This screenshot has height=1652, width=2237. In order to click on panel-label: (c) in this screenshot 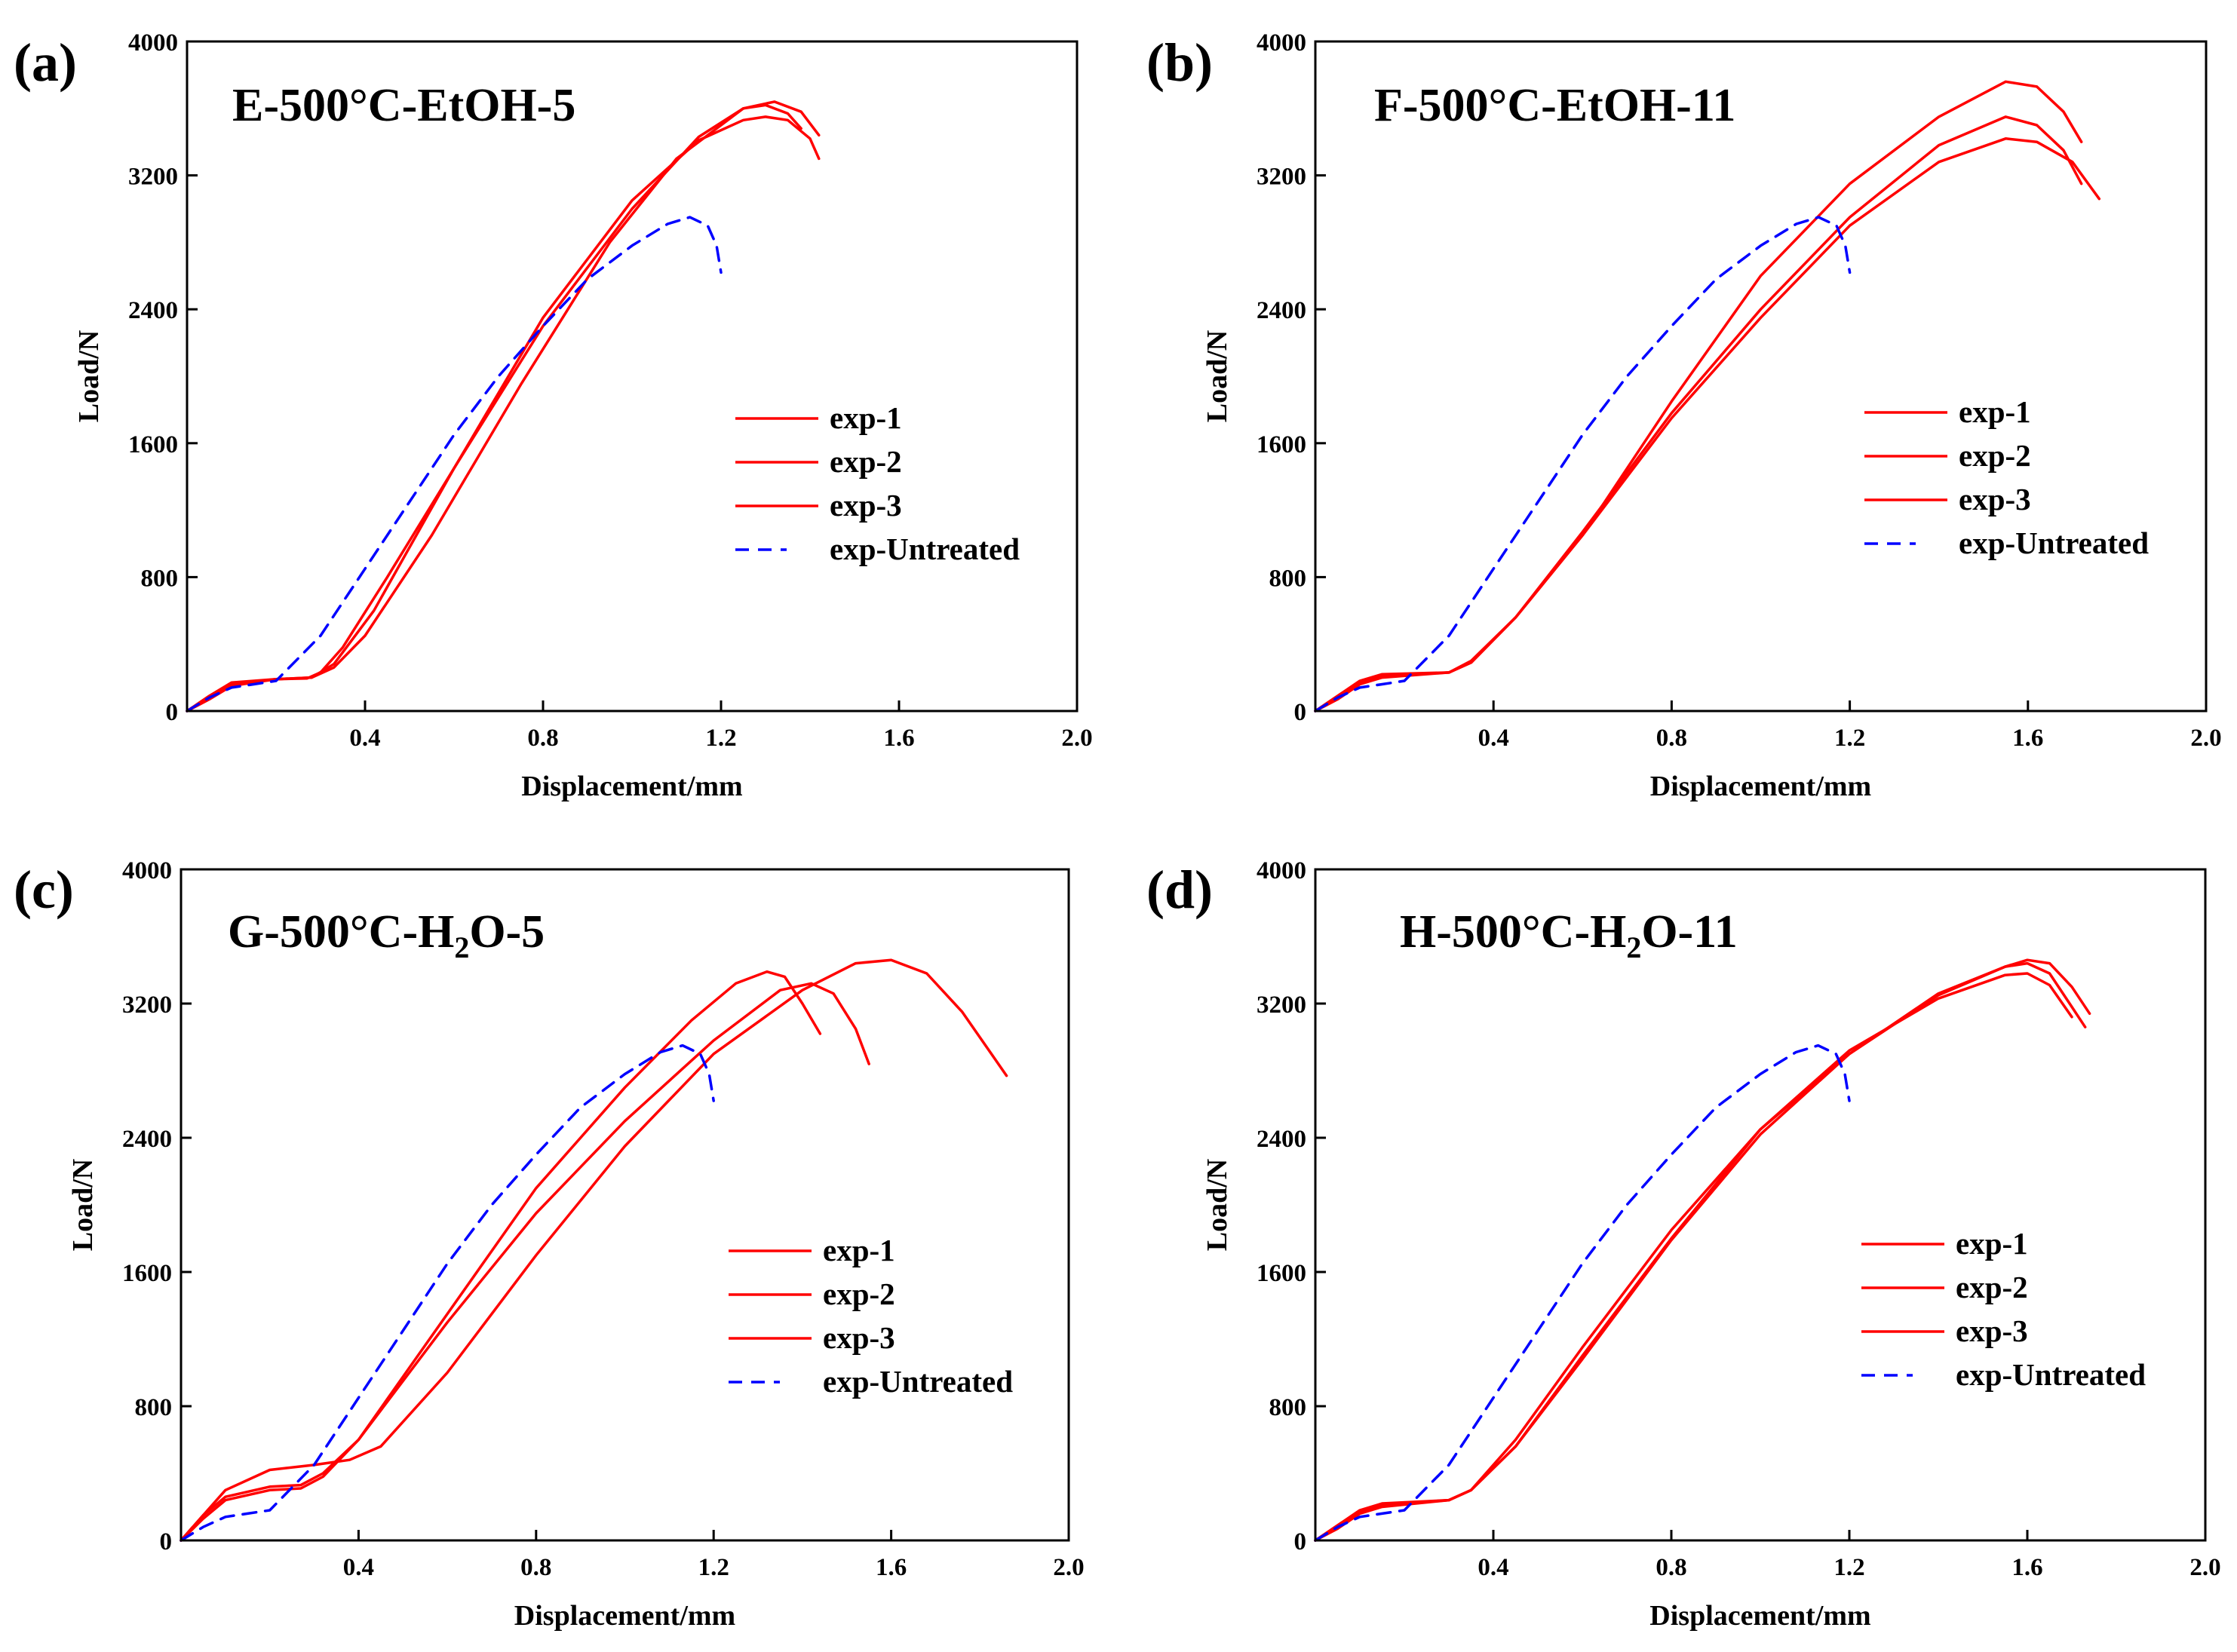, I will do `click(44, 890)`.